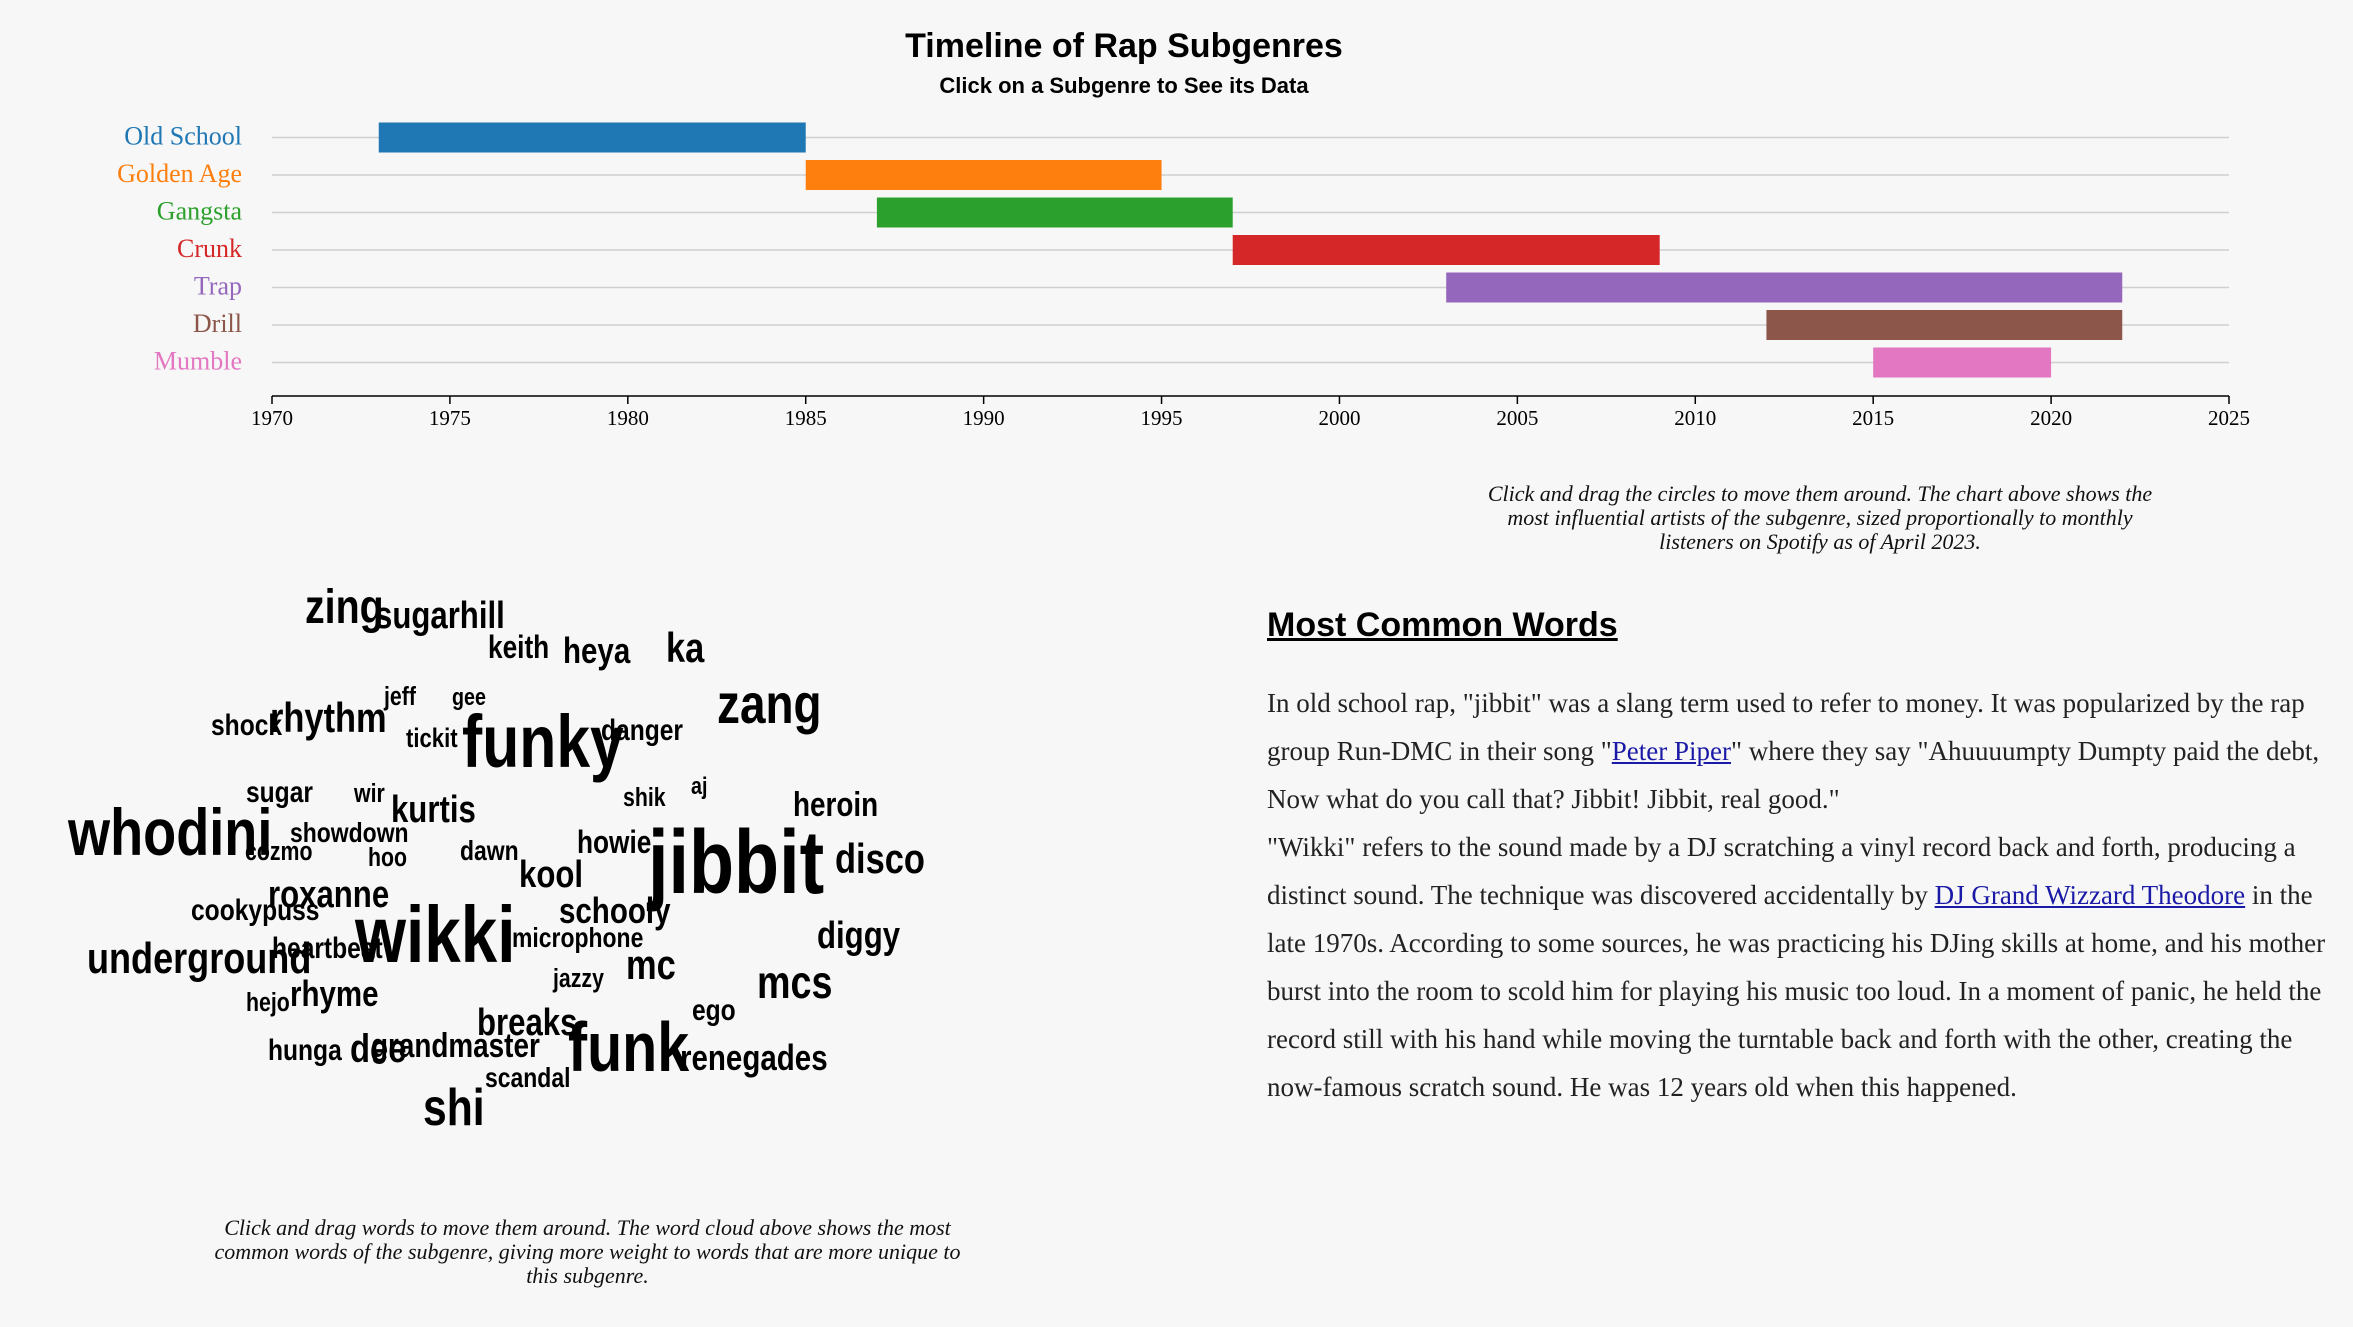 Image resolution: width=2353 pixels, height=1327 pixels. I want to click on word-cookypuss: cookypuss, so click(255, 910).